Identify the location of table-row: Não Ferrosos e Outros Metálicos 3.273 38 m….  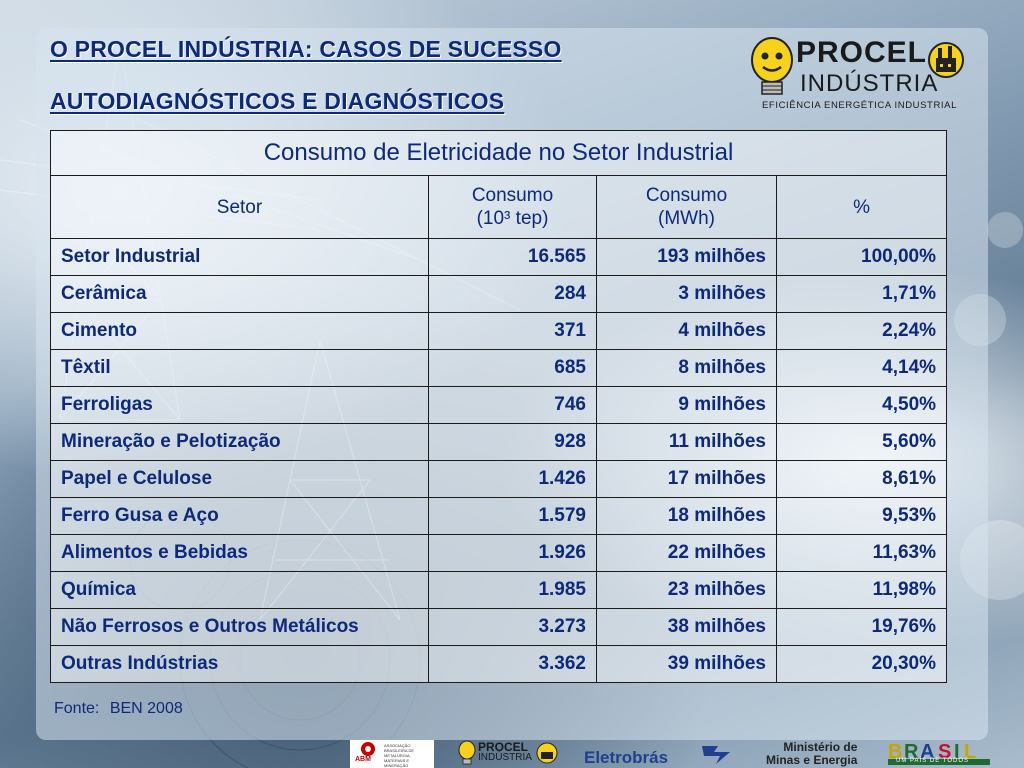
(499, 627).